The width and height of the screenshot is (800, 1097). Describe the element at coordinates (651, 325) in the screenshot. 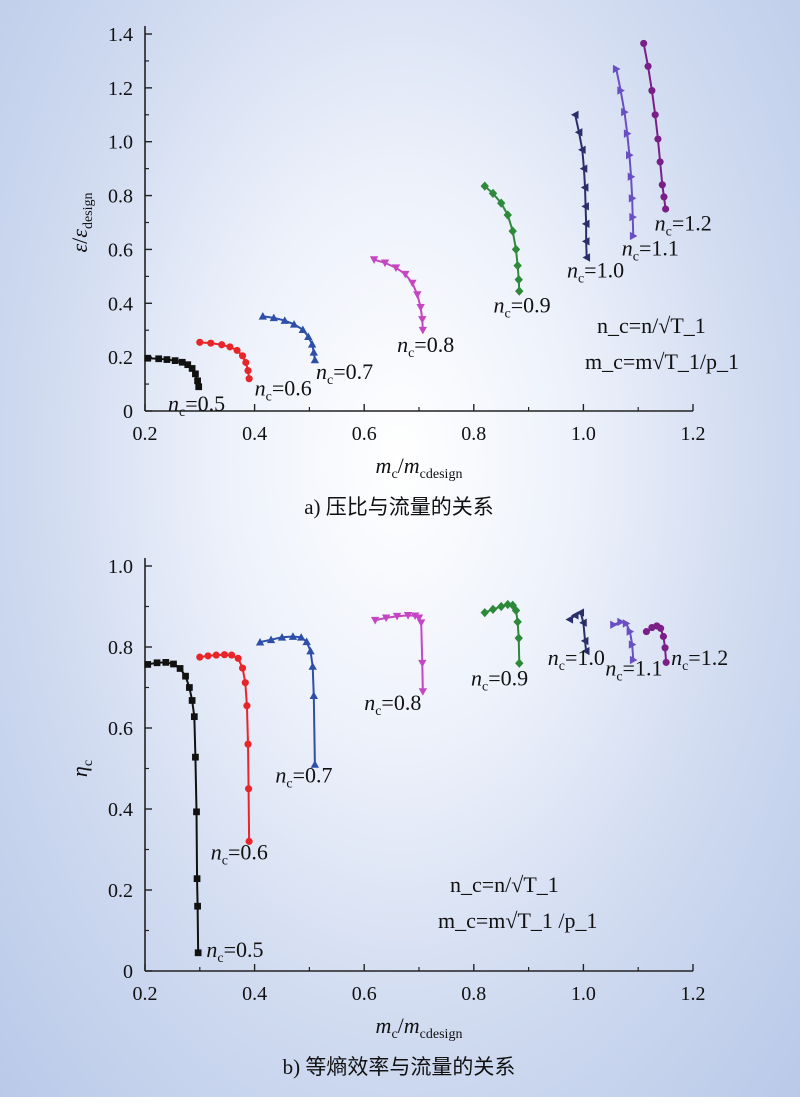

I see `formula-line1: n_c=n/√T_1` at that location.